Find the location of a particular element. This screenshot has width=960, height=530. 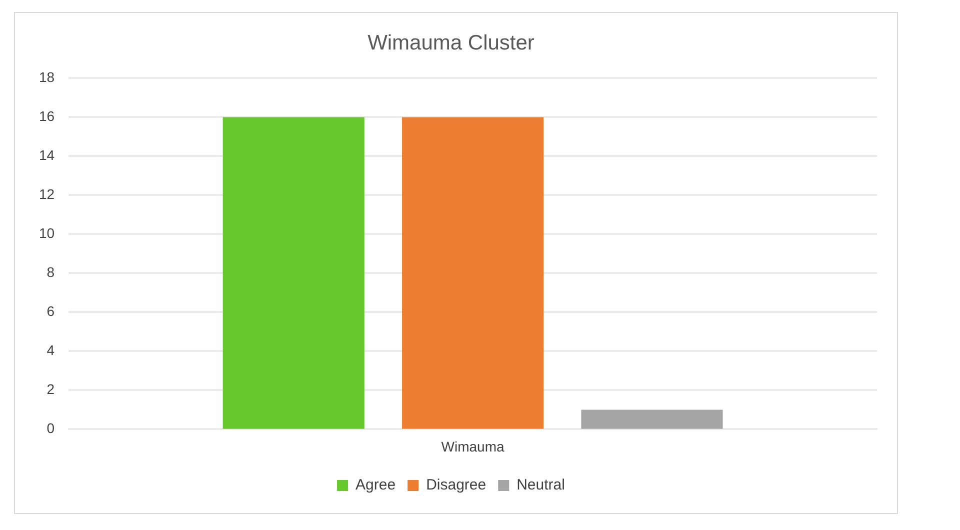

y-tick-label: 8 is located at coordinates (50, 272).